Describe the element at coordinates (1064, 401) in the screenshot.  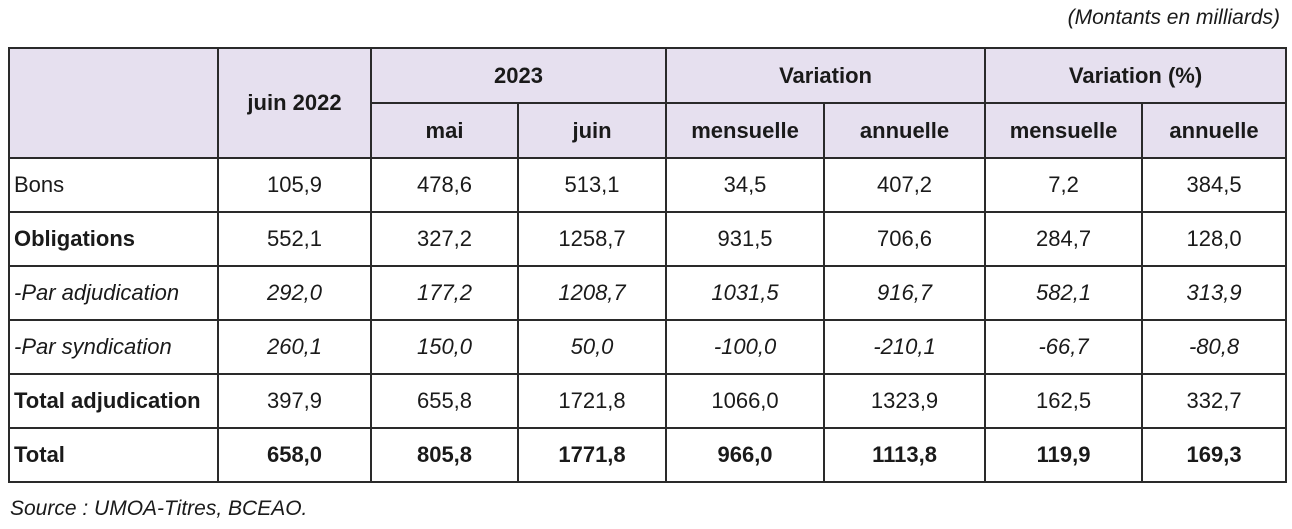
I see `cell-value: 162,5` at that location.